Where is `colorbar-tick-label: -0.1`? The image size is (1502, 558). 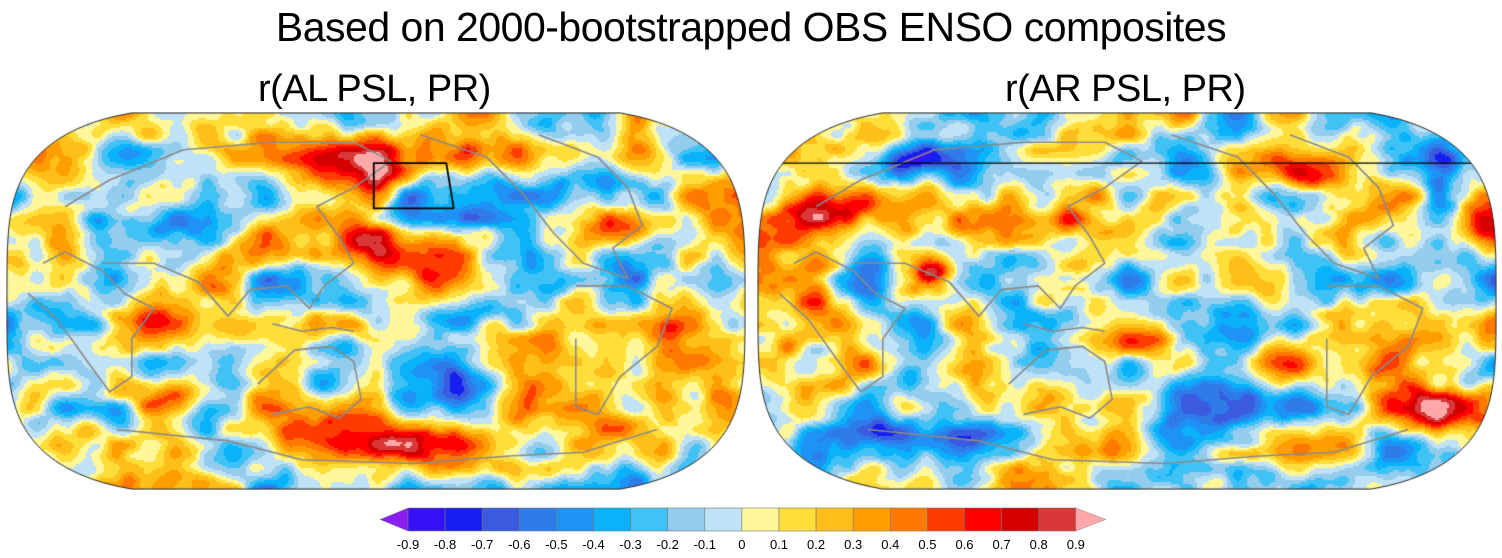 colorbar-tick-label: -0.1 is located at coordinates (704, 544).